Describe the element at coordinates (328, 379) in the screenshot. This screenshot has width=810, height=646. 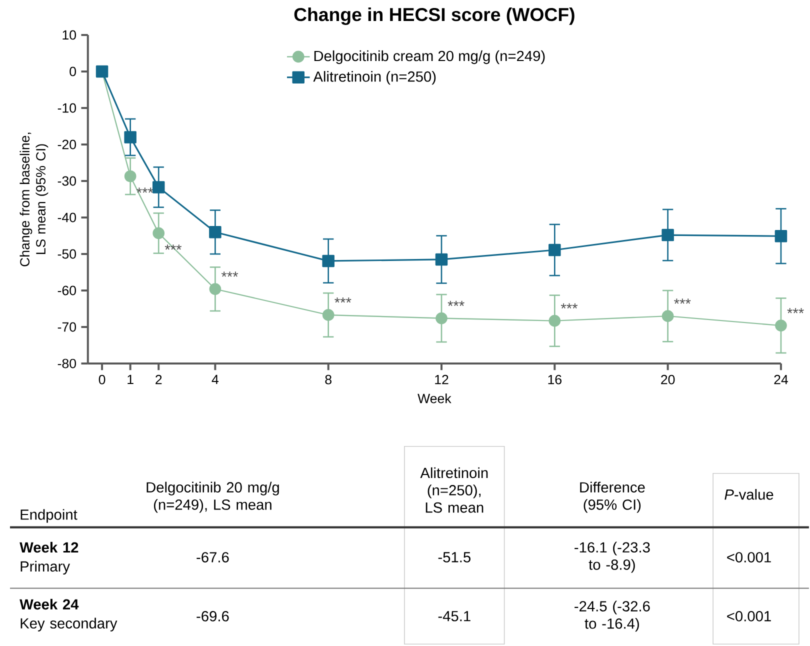
I see `x-tick-label: 8` at that location.